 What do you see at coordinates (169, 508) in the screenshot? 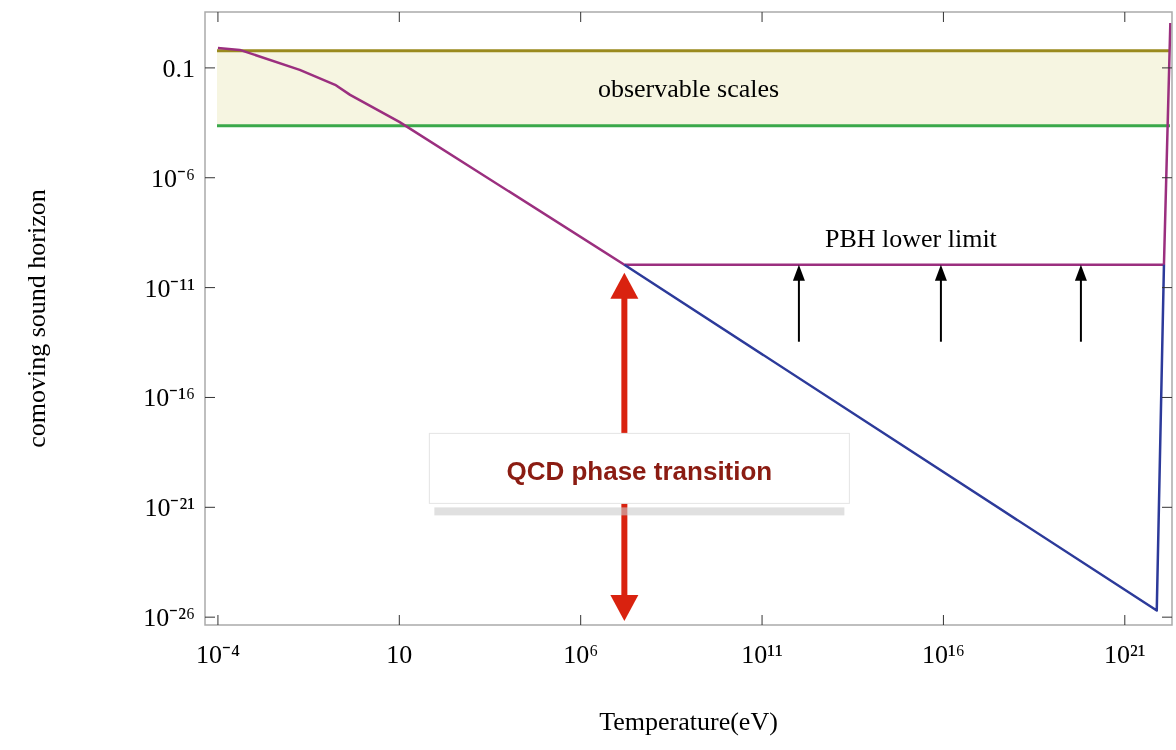
I see `y-tick-label: 10⁻²¹` at bounding box center [169, 508].